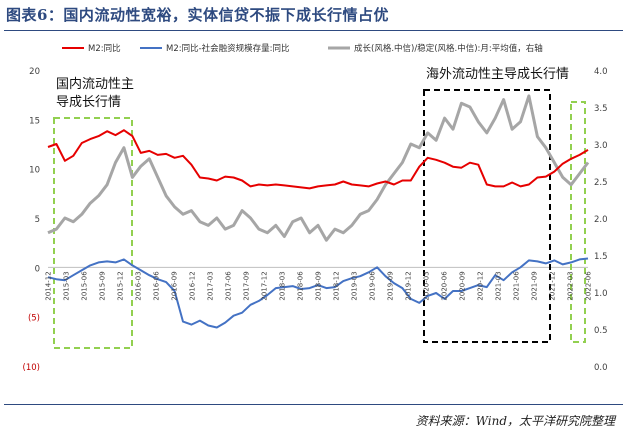  I want to click on x-tick-label: 2021-06, so click(517, 286).